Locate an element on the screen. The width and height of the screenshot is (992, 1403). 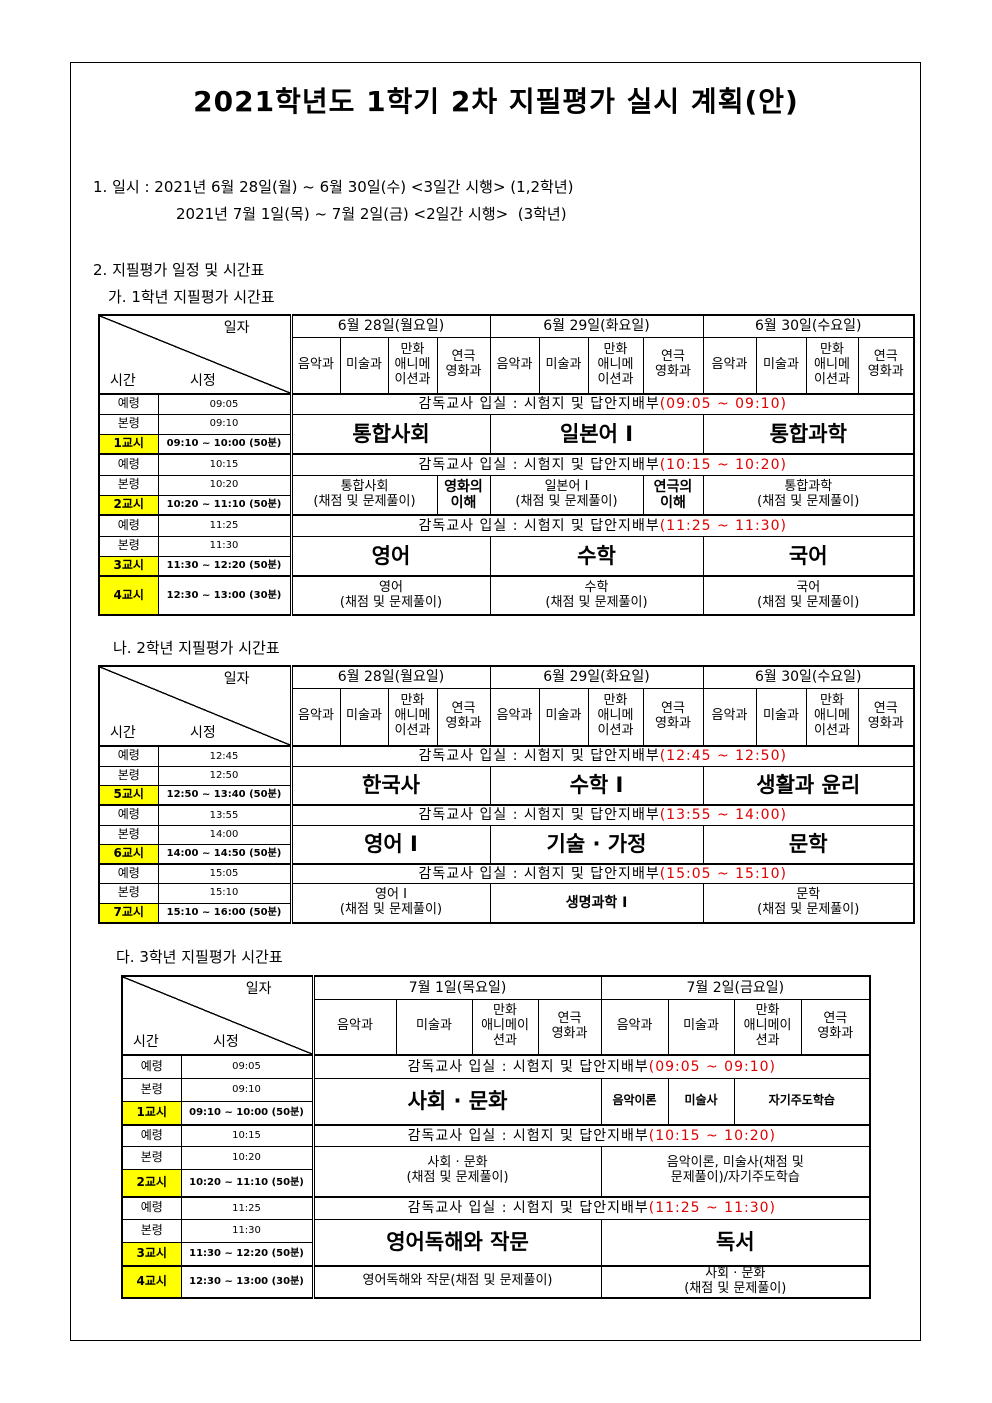
exam-cell: 한국사 is located at coordinates (390, 785).